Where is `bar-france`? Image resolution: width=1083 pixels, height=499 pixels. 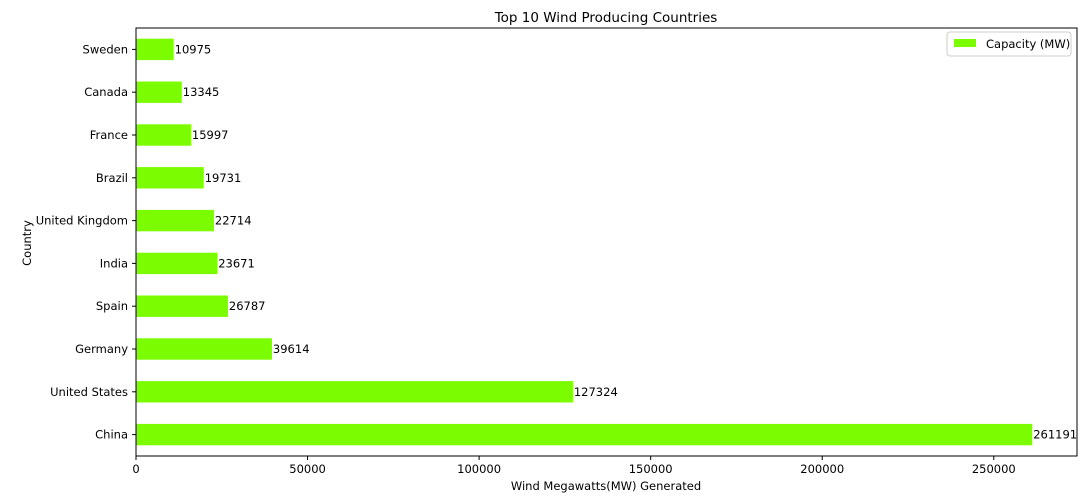
bar-france is located at coordinates (163, 135).